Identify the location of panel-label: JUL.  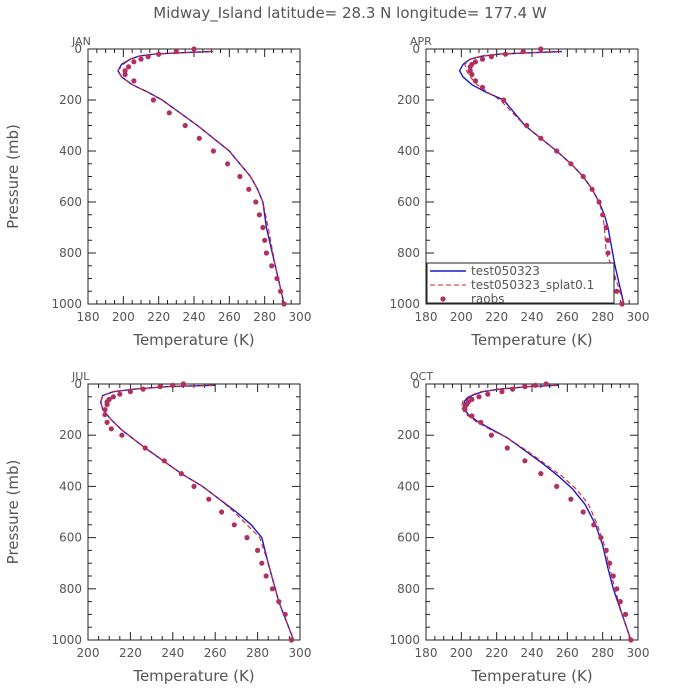
(80, 376).